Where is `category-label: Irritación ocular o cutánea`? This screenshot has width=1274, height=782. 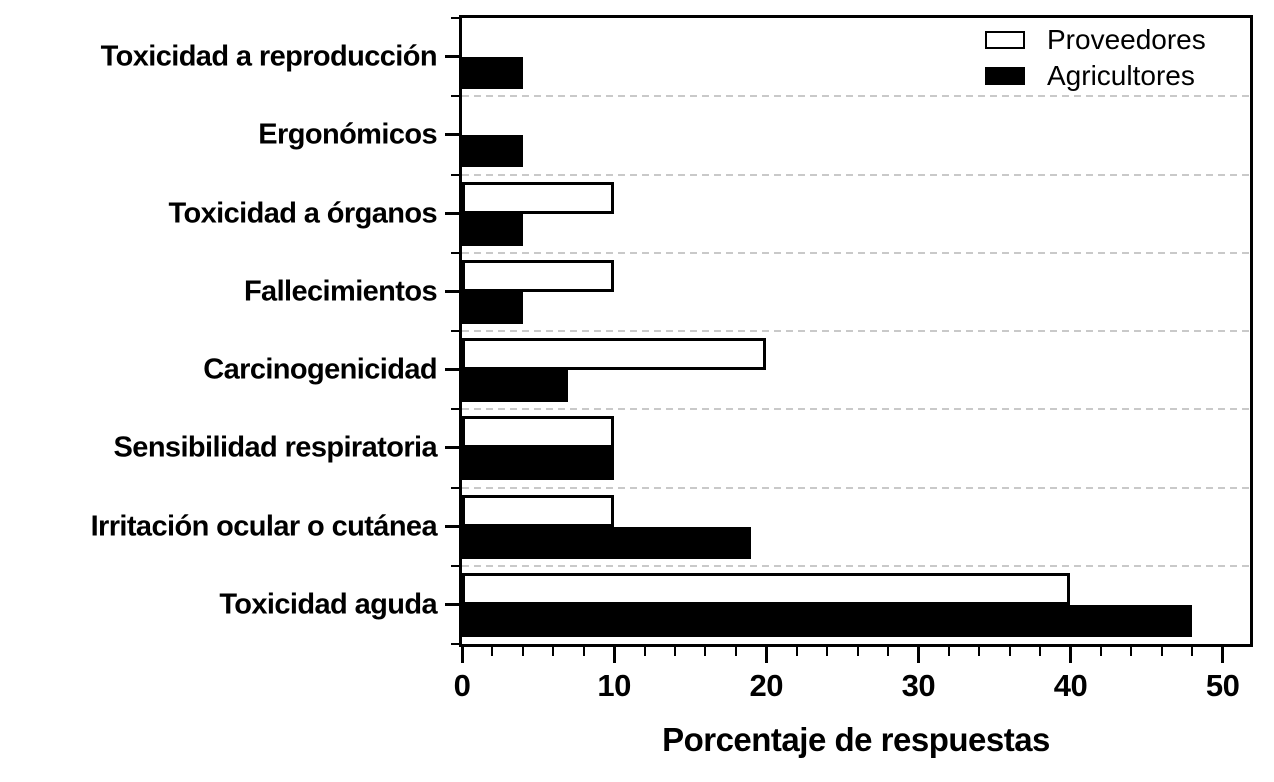
category-label: Irritación ocular o cutánea is located at coordinates (264, 526).